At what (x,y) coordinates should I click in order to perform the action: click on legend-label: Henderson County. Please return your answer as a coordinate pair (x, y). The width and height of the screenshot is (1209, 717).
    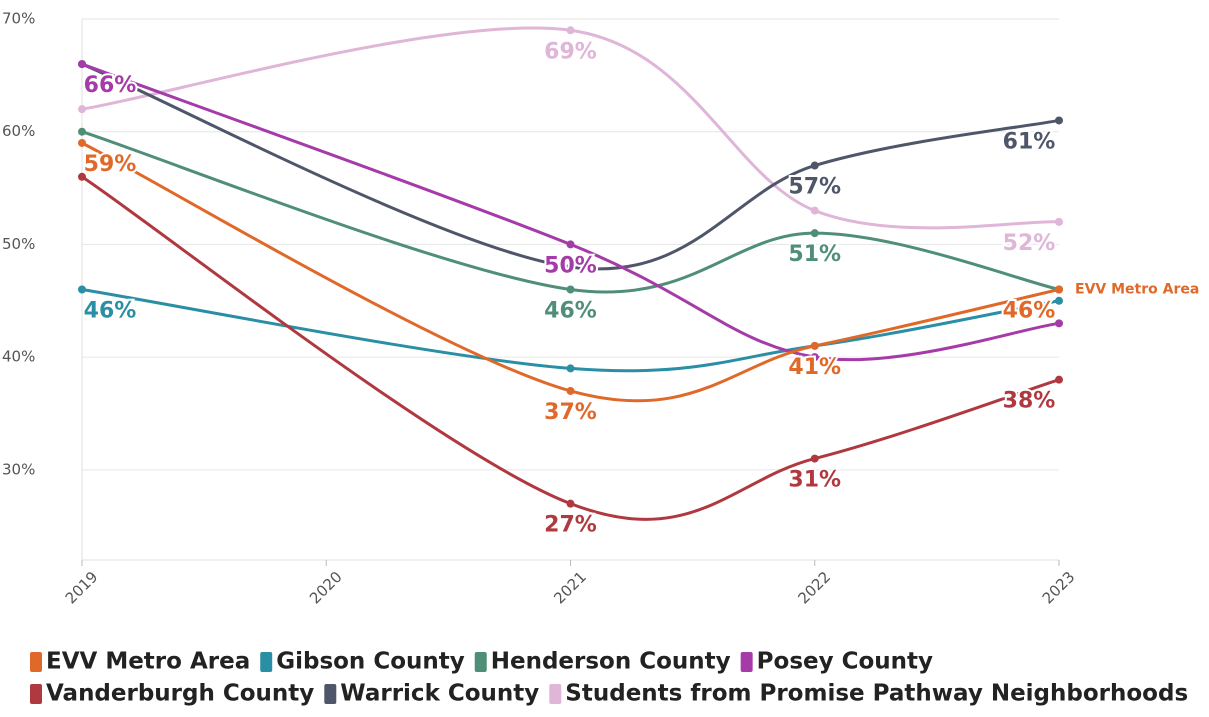
    Looking at the image, I should click on (611, 662).